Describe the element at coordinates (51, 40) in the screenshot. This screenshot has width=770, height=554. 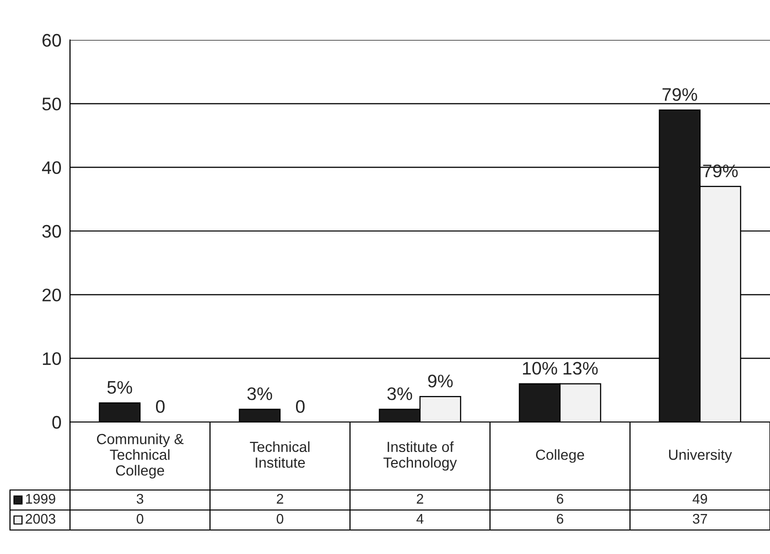
I see `y-tick-label: 60` at that location.